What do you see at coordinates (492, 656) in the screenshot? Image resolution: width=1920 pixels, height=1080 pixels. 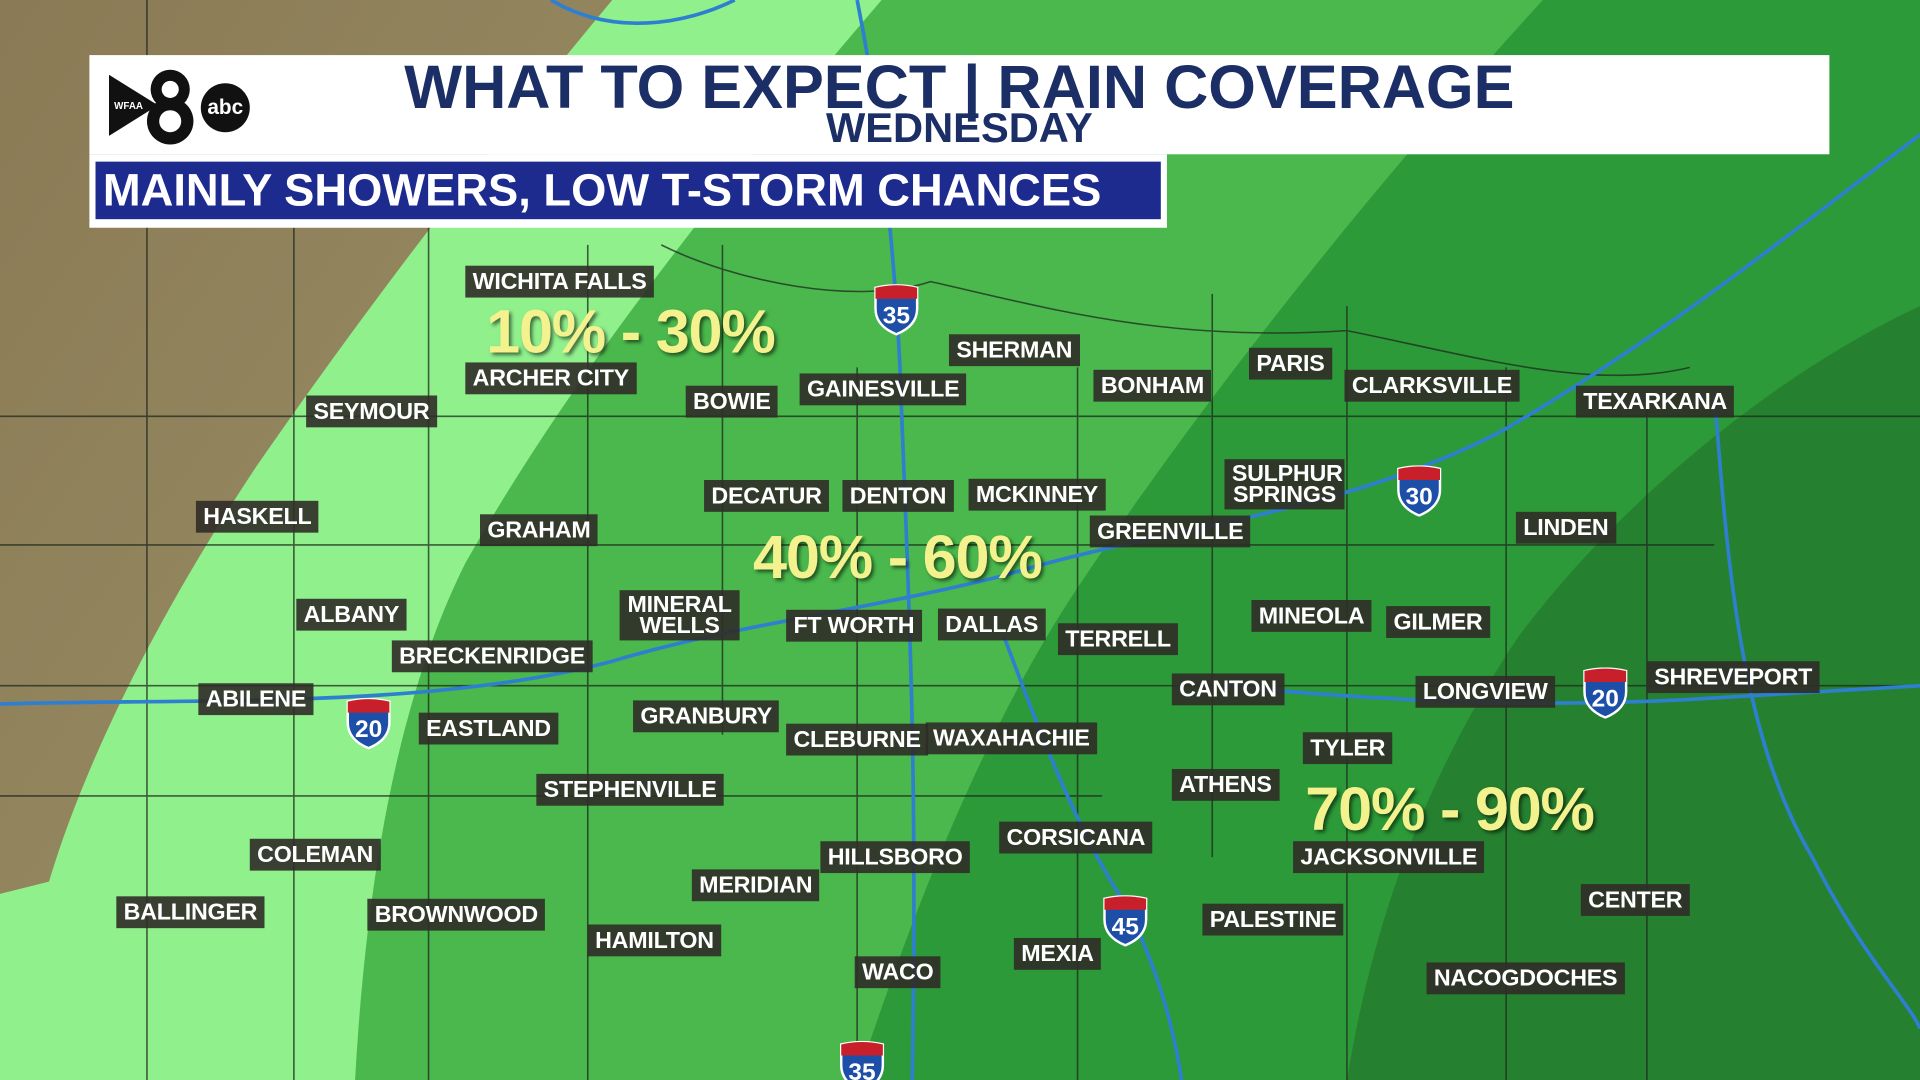 I see `city-label: BRECKENRIDGE` at bounding box center [492, 656].